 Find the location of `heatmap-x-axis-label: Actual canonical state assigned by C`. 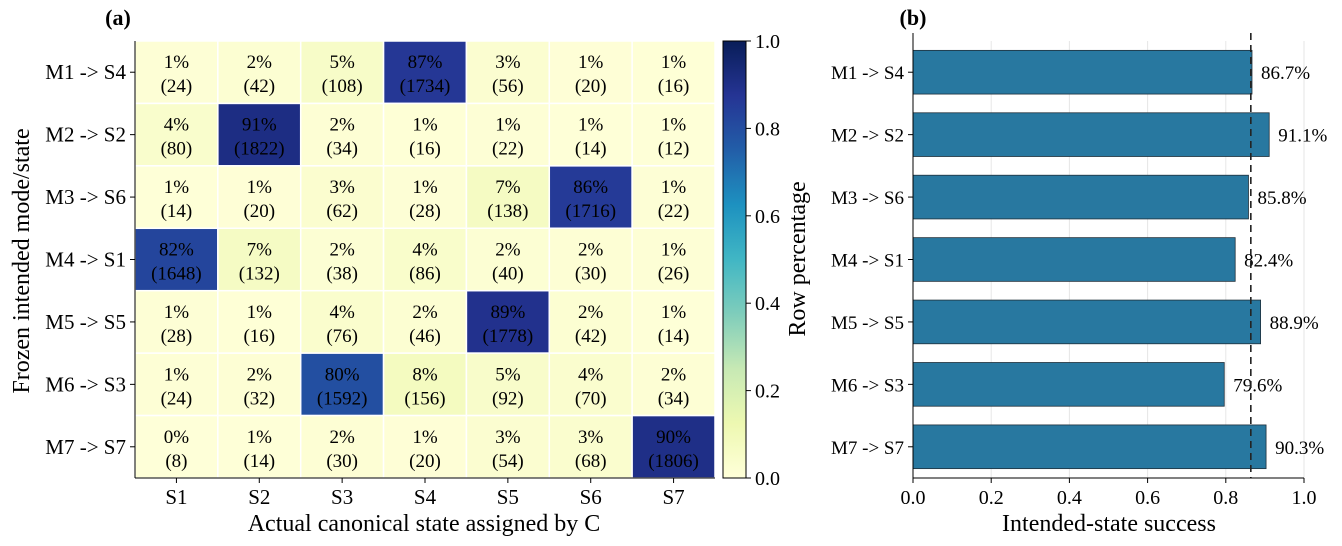

heatmap-x-axis-label: Actual canonical state assigned by C is located at coordinates (424, 524).